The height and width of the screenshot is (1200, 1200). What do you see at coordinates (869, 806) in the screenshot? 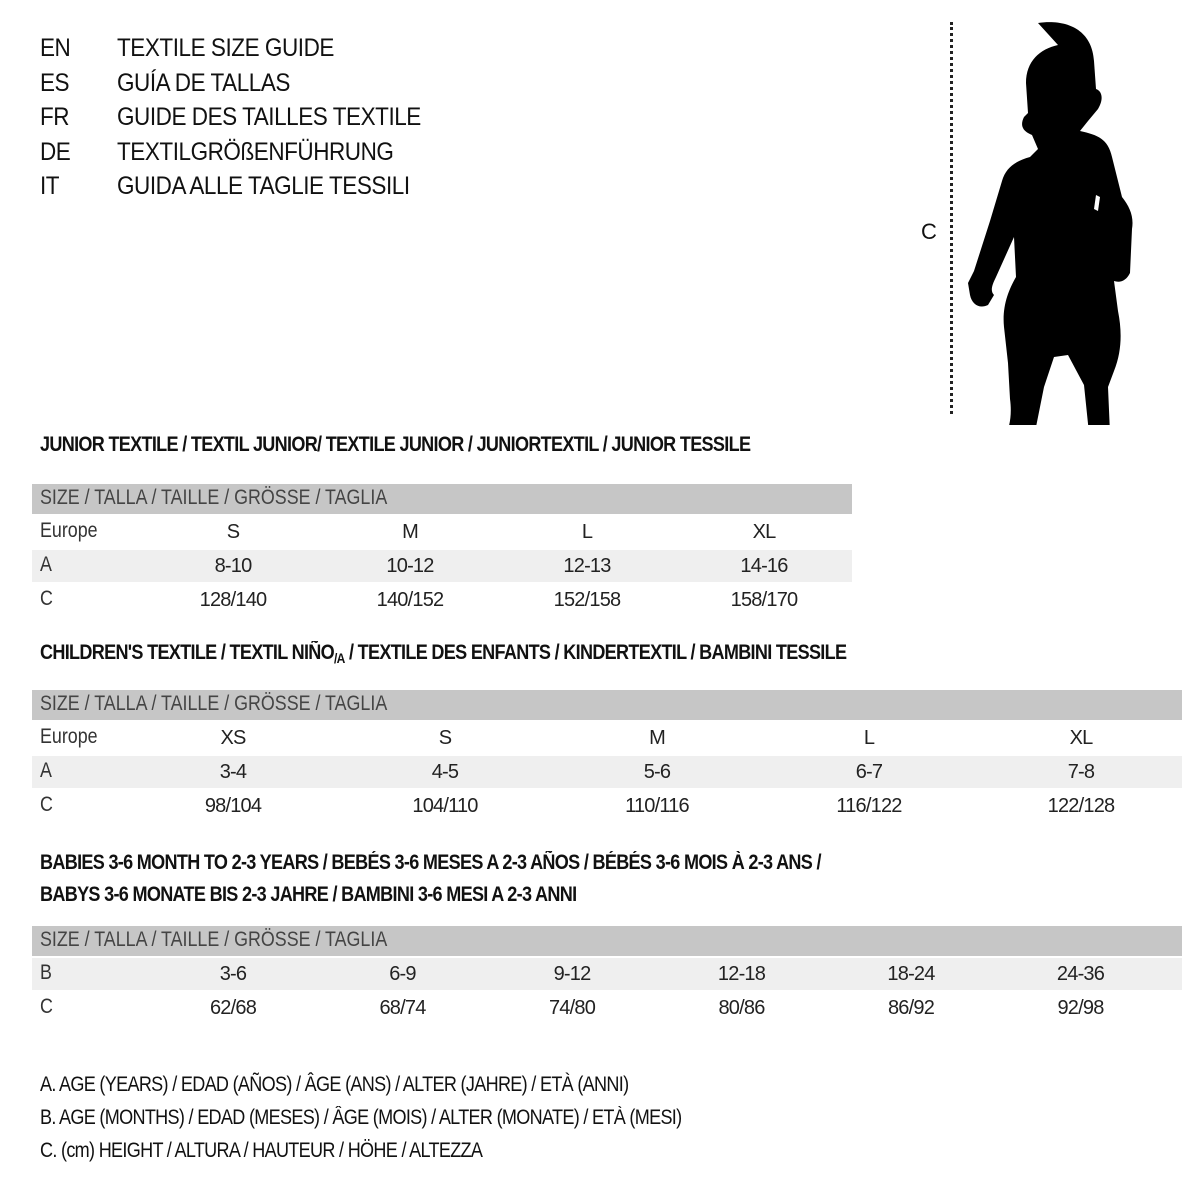
I see `table-cell: 116/122` at bounding box center [869, 806].